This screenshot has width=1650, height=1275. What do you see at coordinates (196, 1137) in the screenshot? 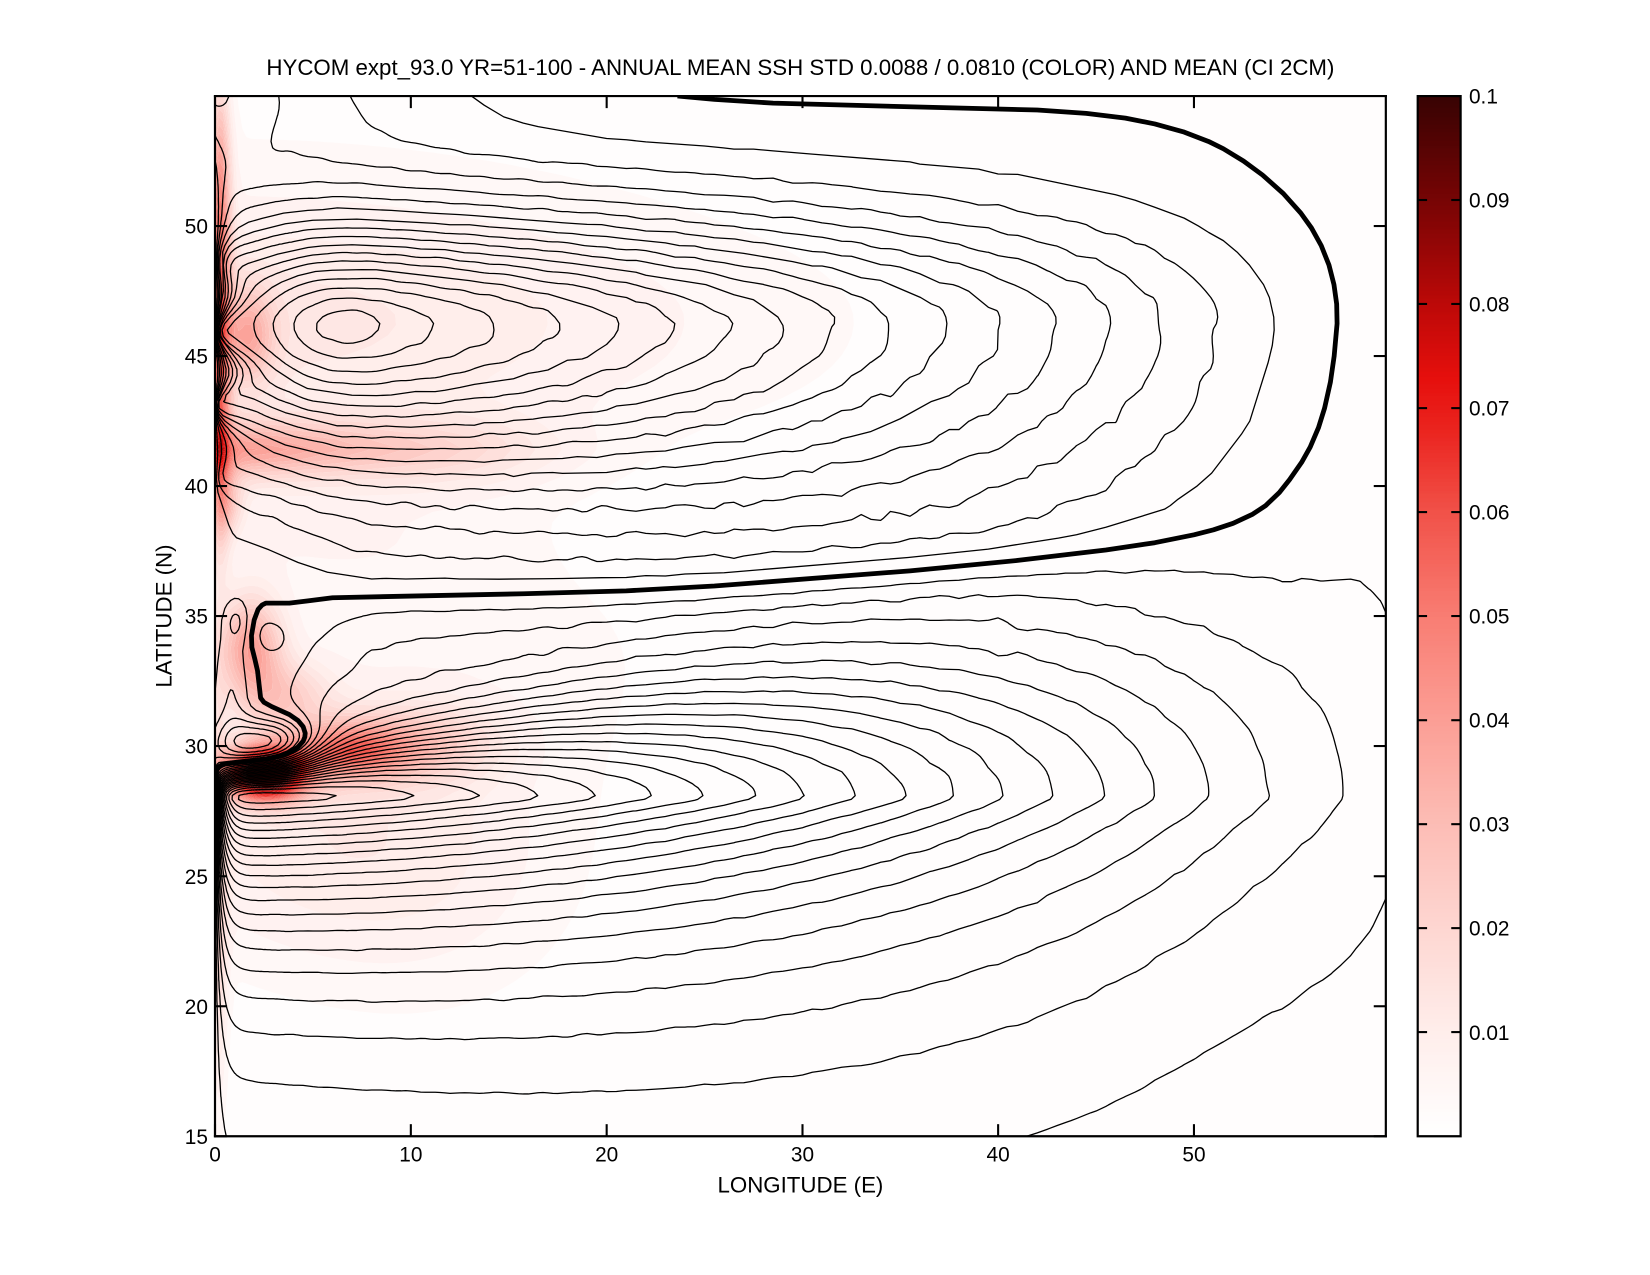
I see `svg-text: 15` at bounding box center [196, 1137].